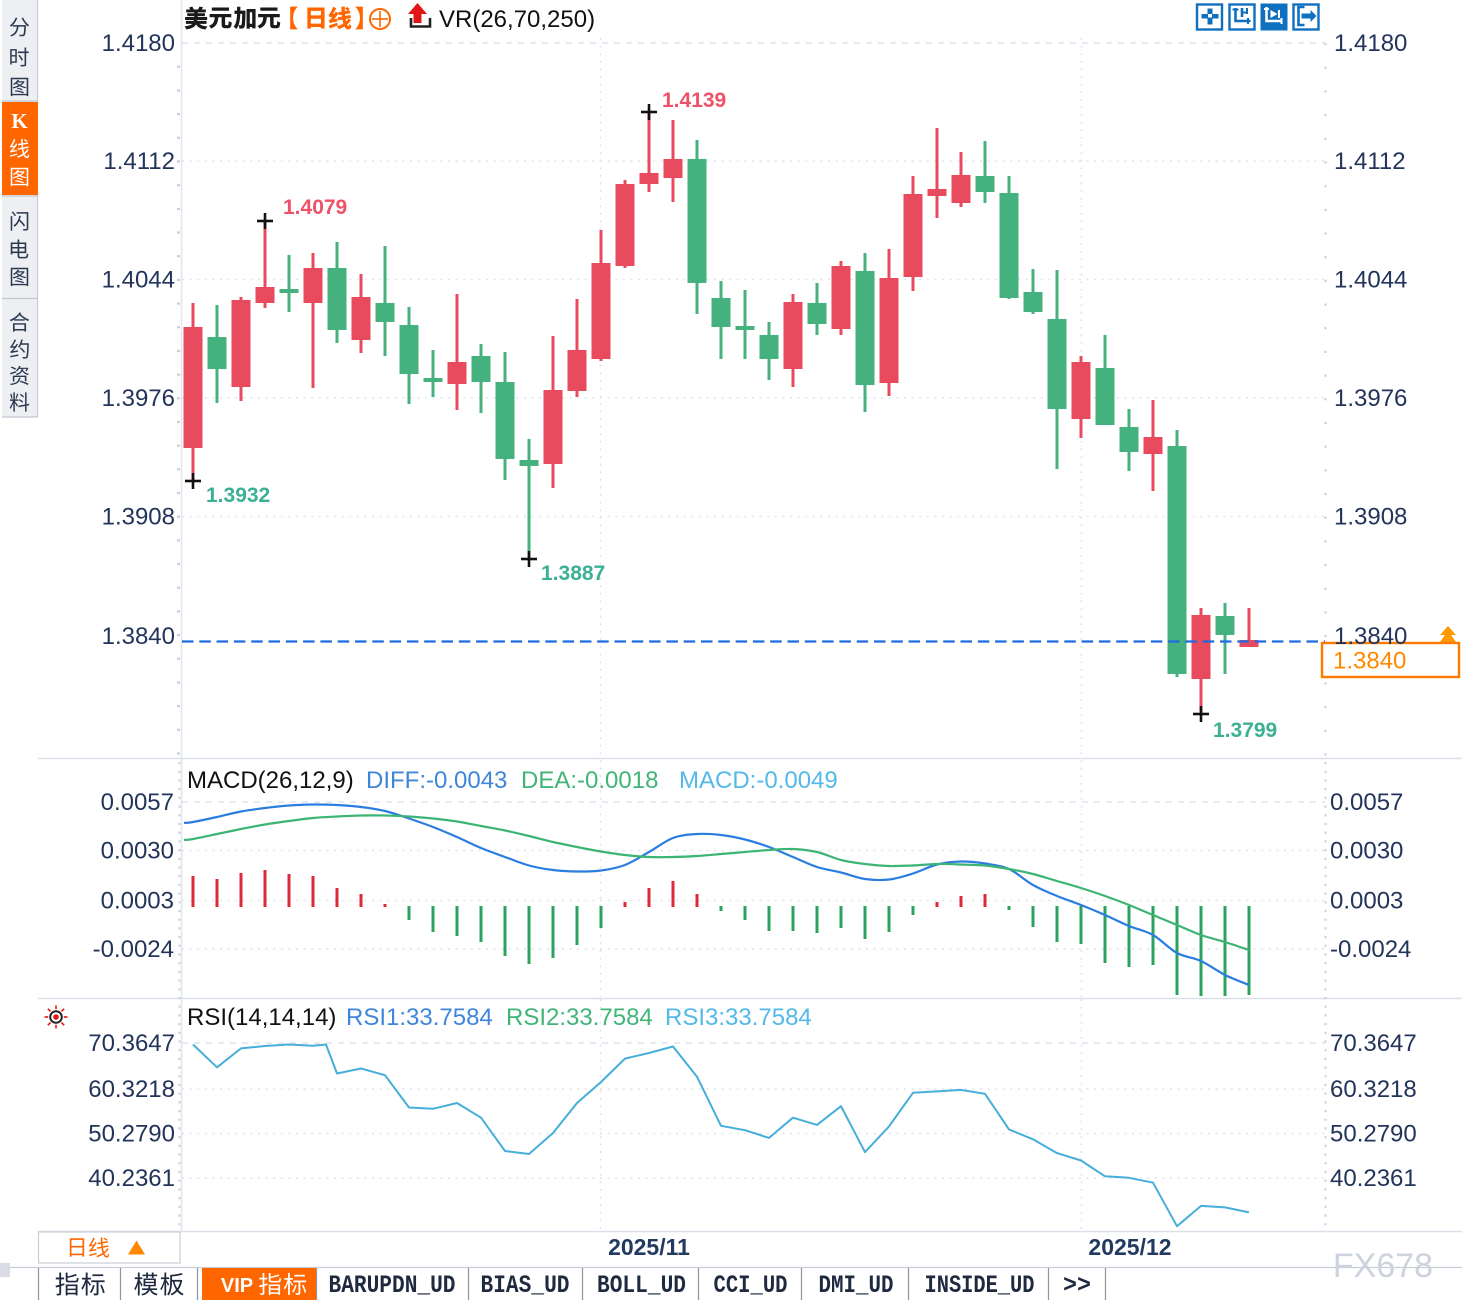 This screenshot has width=1462, height=1300. I want to click on svg-text: INSIDE_UD, so click(980, 1285).